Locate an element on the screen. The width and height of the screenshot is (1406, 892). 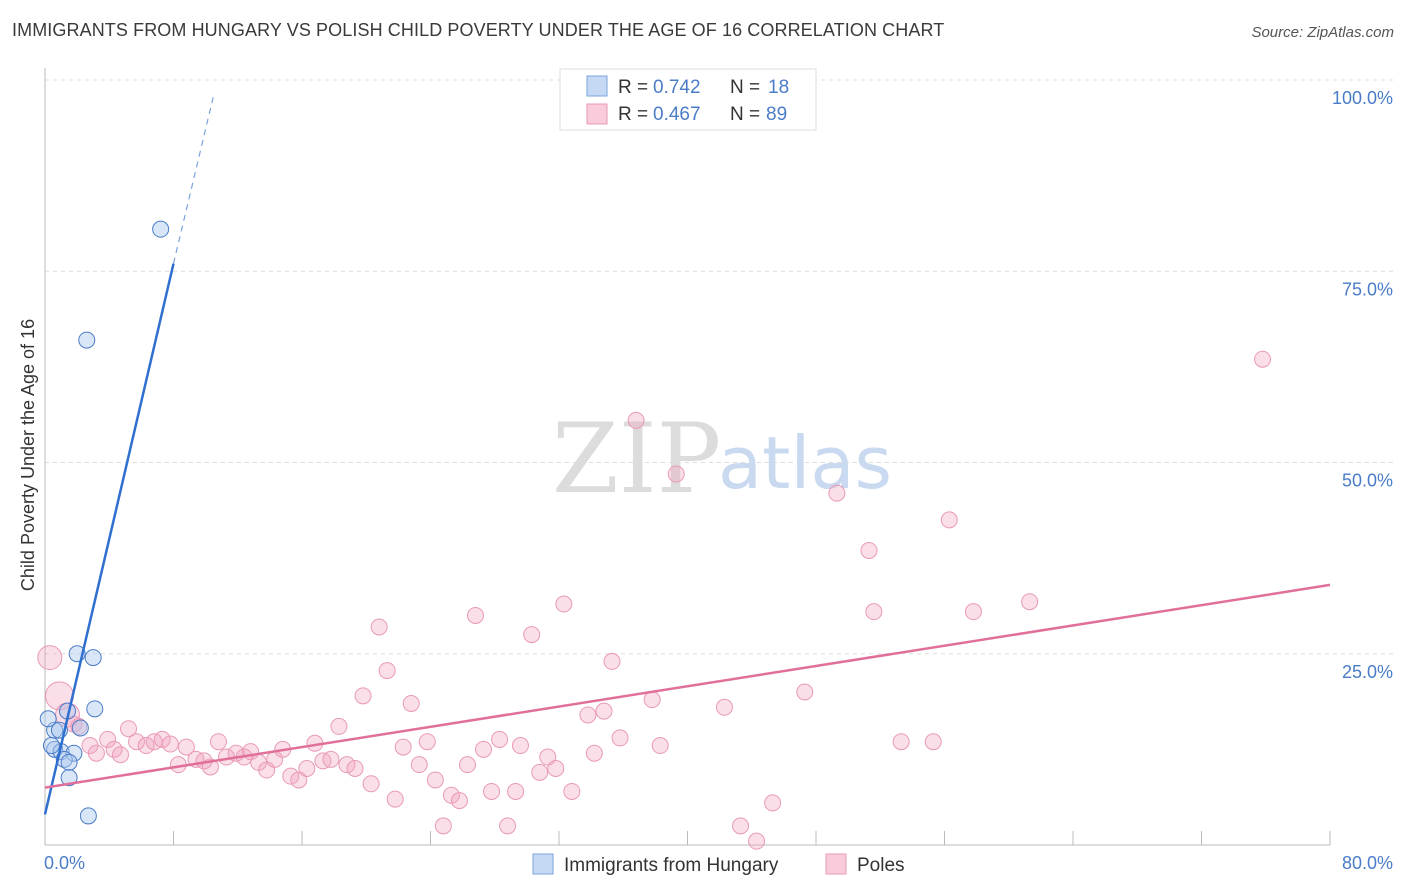
legend-n-value-poles: 89 is located at coordinates (776, 114).